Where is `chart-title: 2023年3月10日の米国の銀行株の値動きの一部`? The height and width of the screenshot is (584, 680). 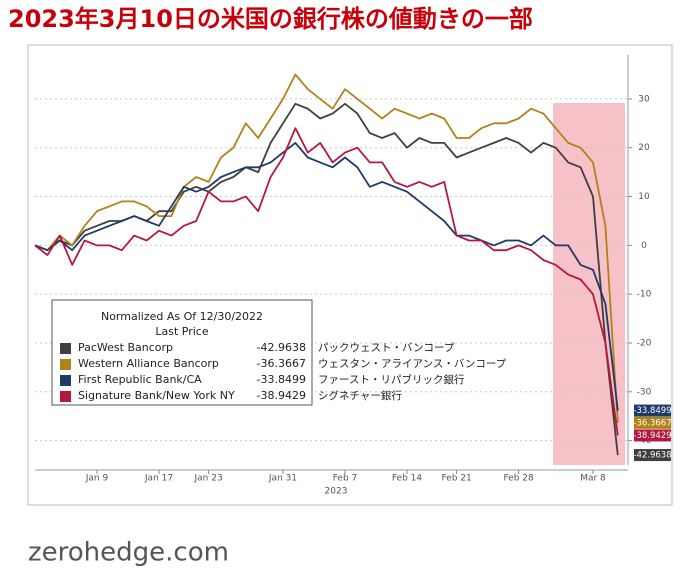
chart-title: 2023年3月10日の米国の銀行株の値動きの一部 is located at coordinates (270, 19).